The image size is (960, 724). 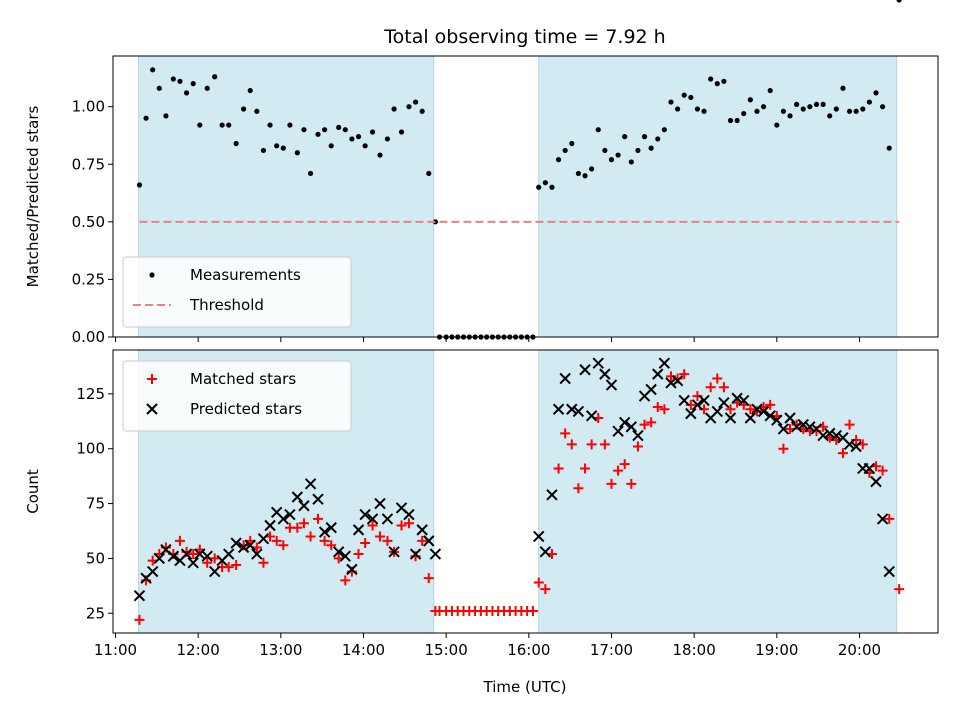 I want to click on y-tick-label: 0.25, so click(x=88, y=279).